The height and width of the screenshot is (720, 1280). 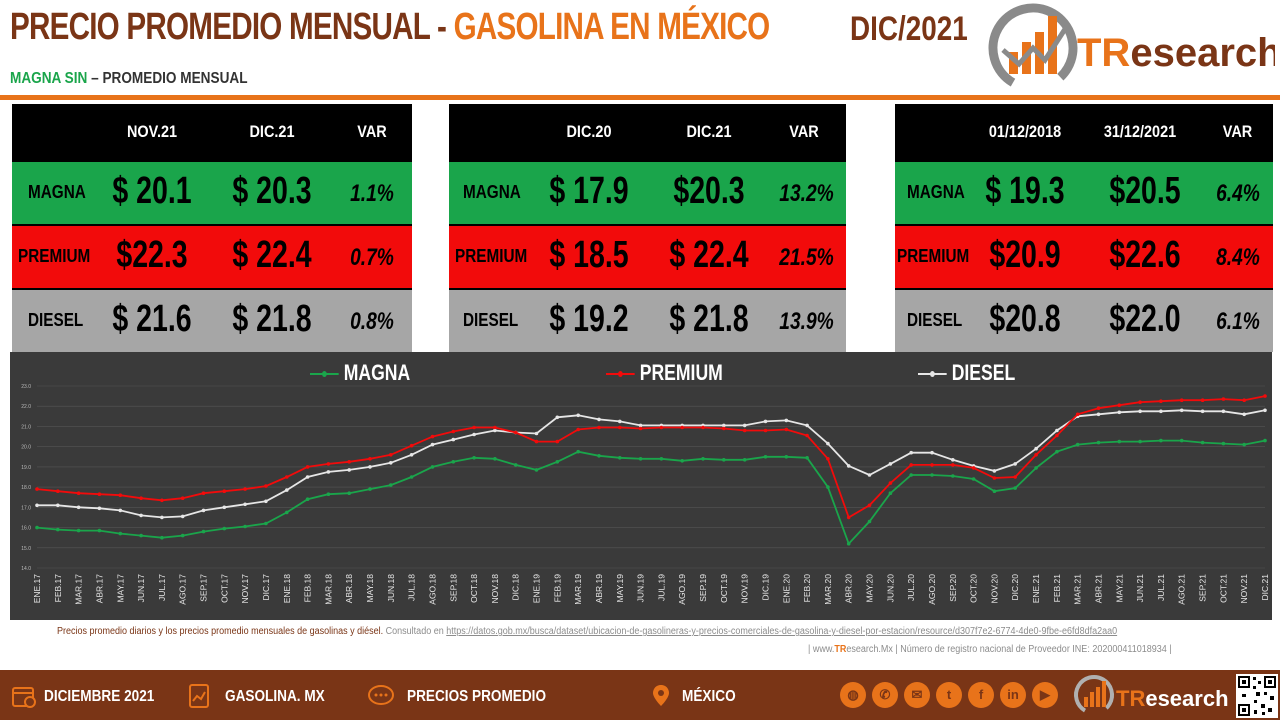 I want to click on x-tick-label: SEP.21, so click(x=1203, y=588).